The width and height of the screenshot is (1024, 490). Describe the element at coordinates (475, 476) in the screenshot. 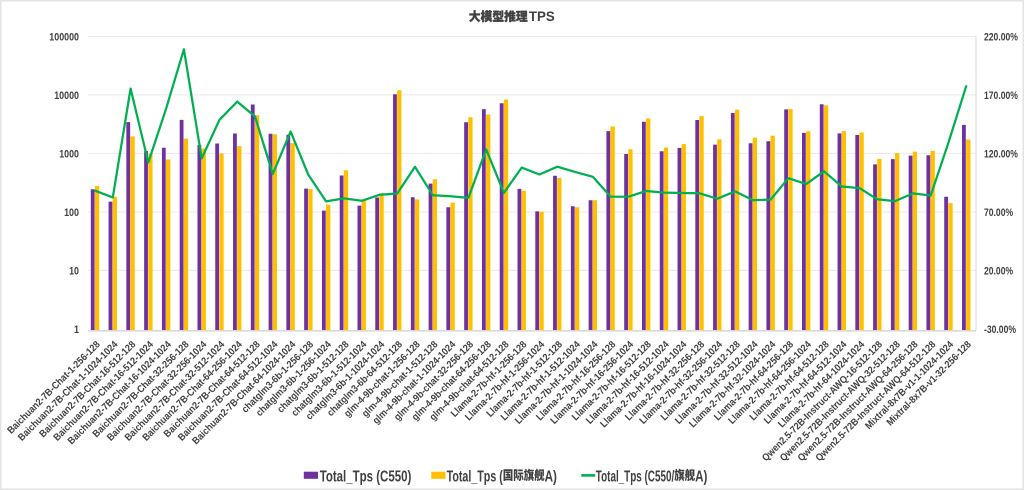

I see `svg-text: Total_Tps (` at that location.